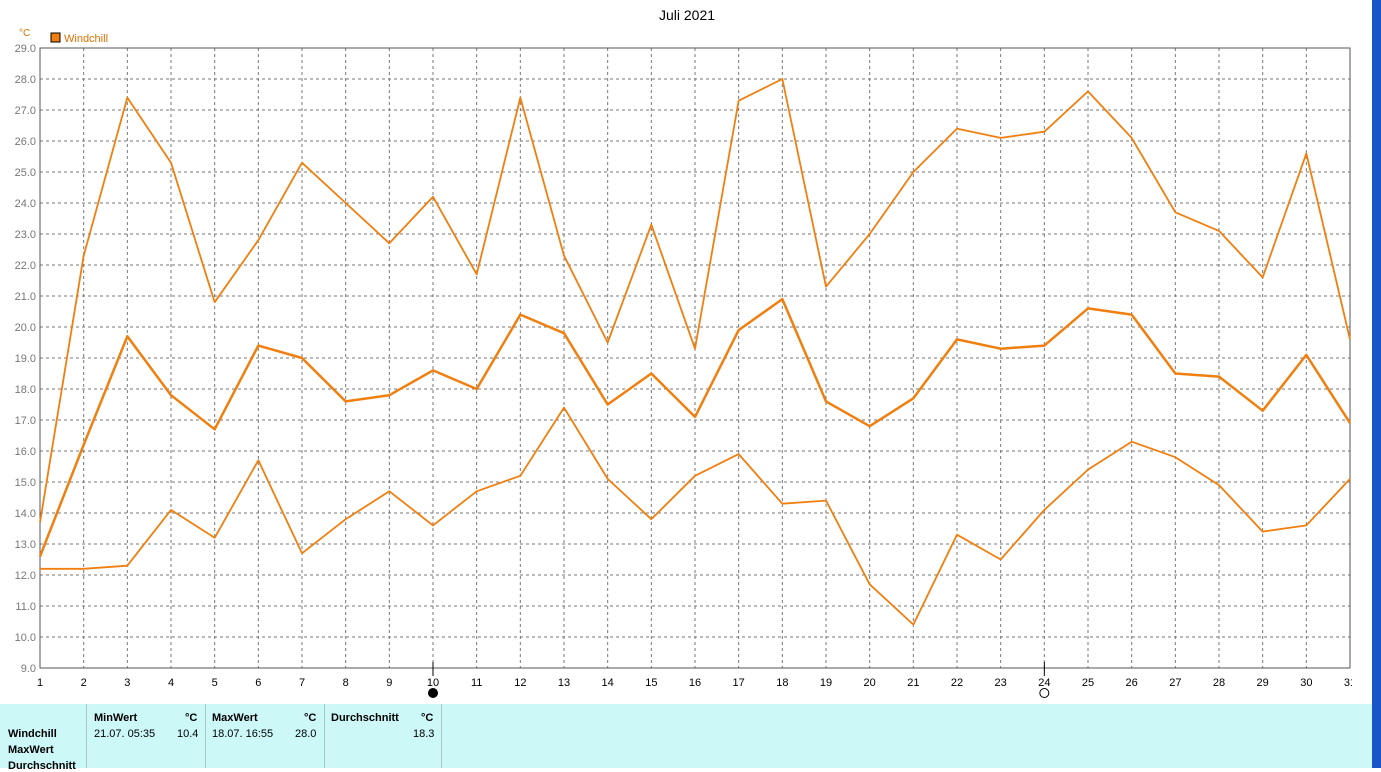  What do you see at coordinates (55, 37) in the screenshot?
I see `legend-swatch-windchill` at bounding box center [55, 37].